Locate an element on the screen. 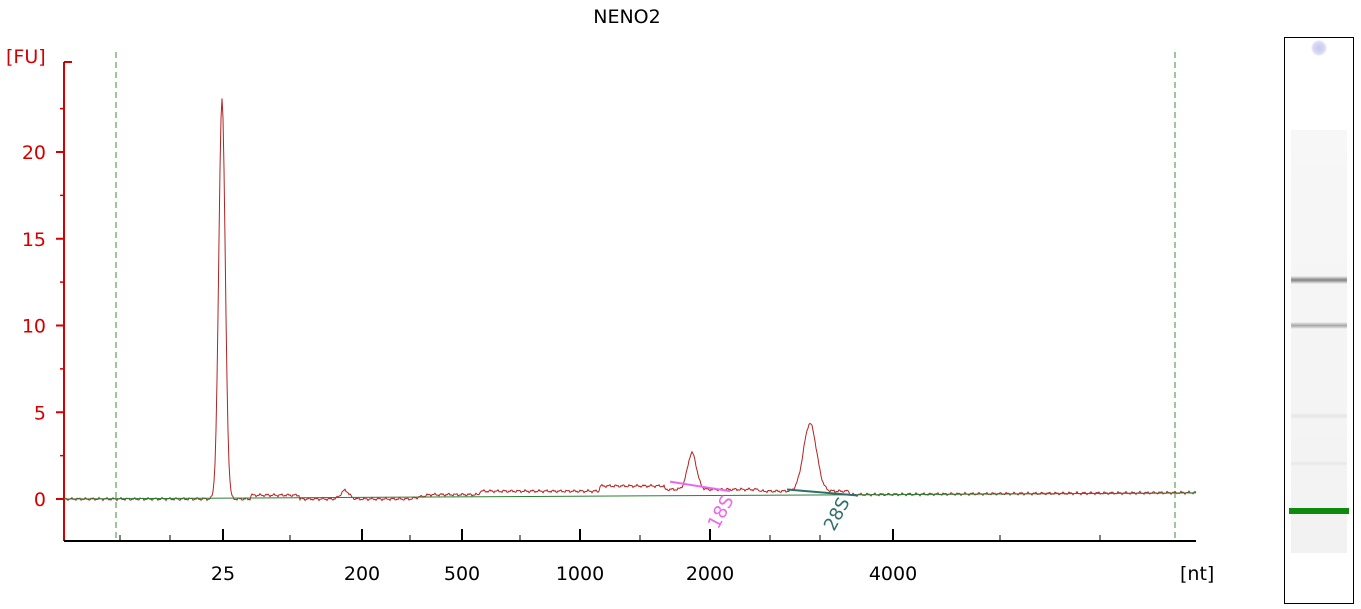 This screenshot has height=609, width=1361. y-tick-label: 20 is located at coordinates (34, 153).